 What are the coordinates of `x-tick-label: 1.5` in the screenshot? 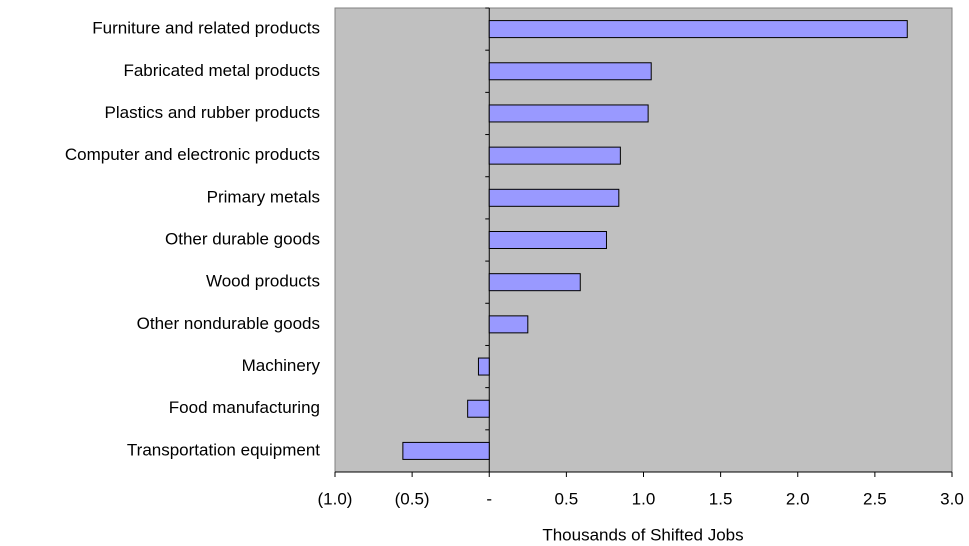 It's located at (721, 498).